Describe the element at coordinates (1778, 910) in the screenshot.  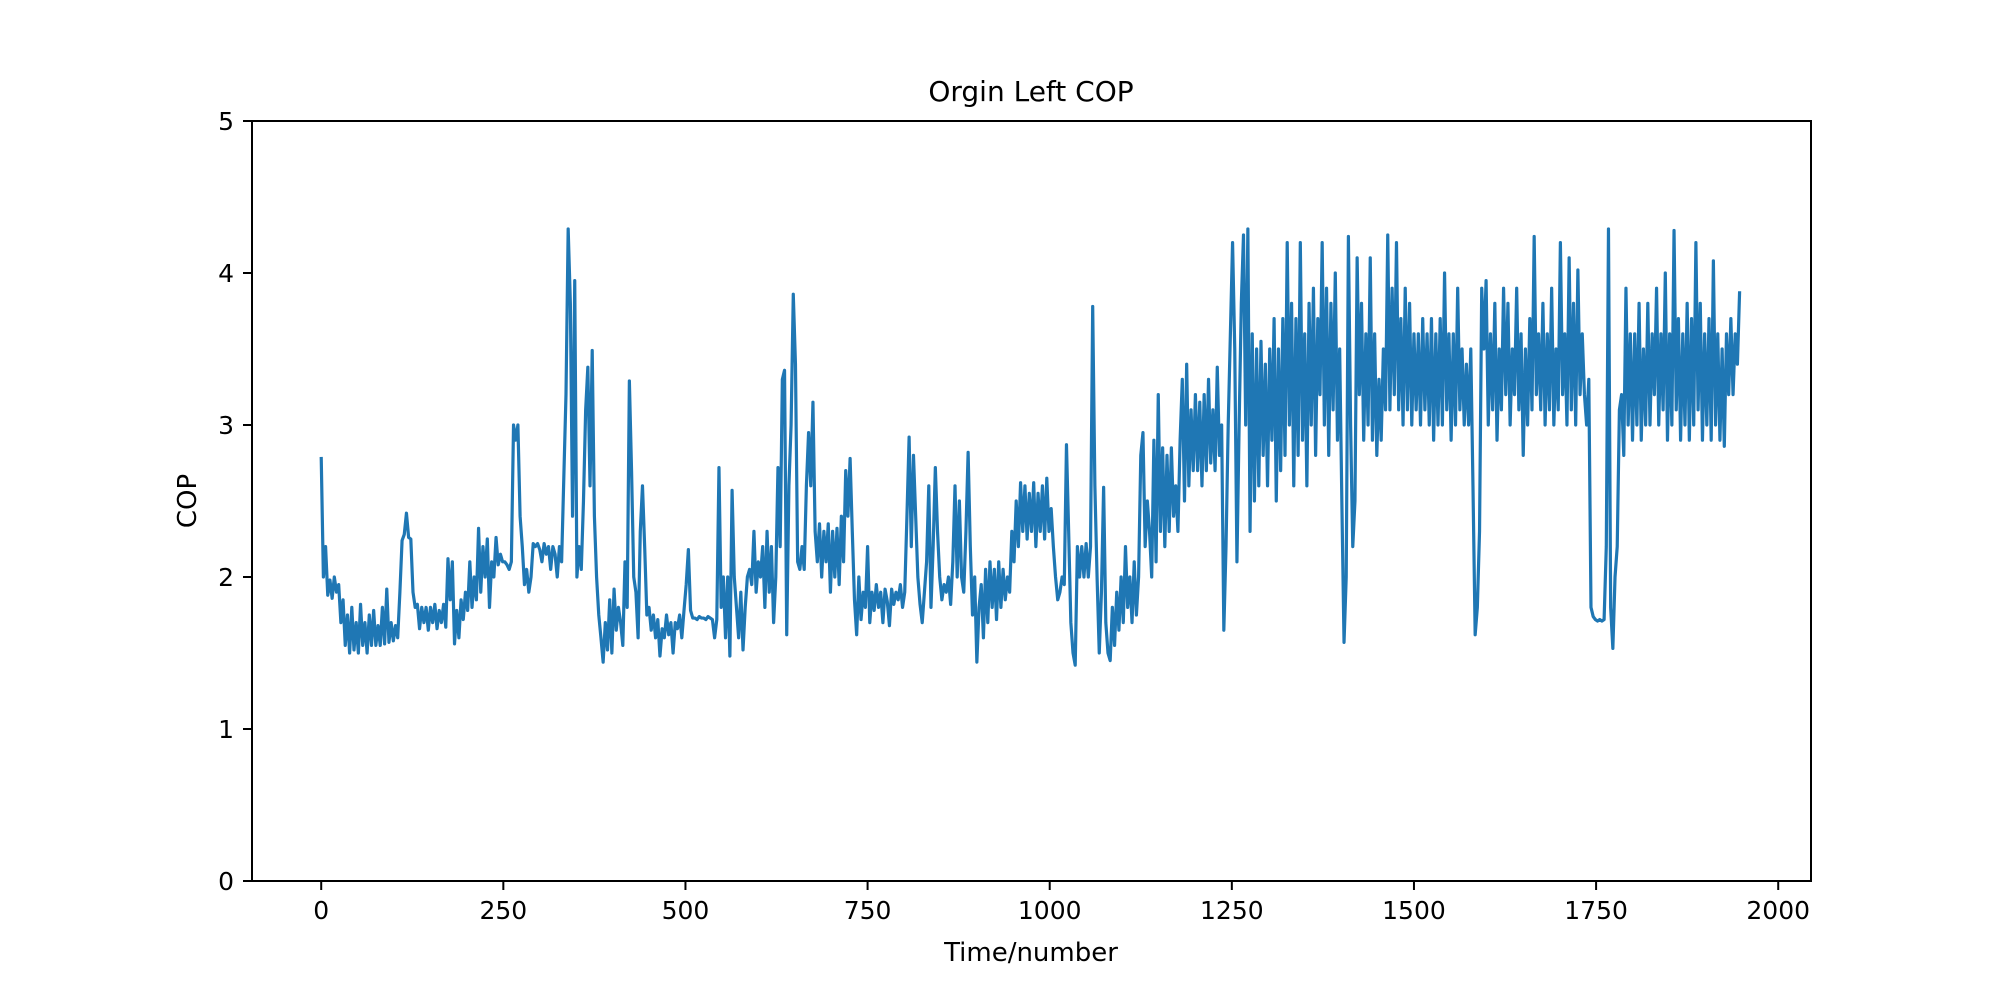
I see `x-tick-label: 2000` at that location.